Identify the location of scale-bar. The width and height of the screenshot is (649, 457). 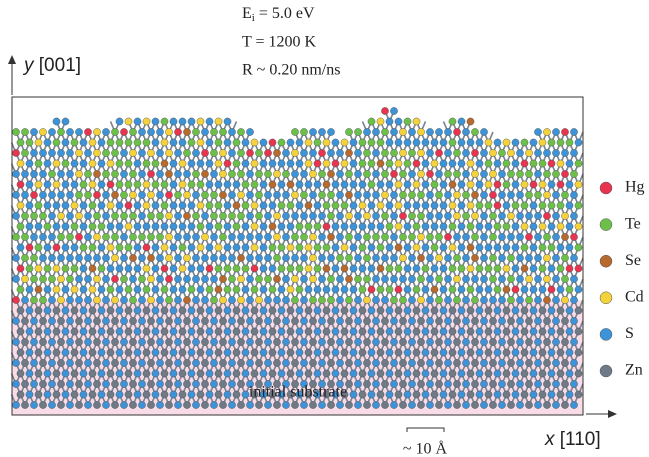
(425, 429).